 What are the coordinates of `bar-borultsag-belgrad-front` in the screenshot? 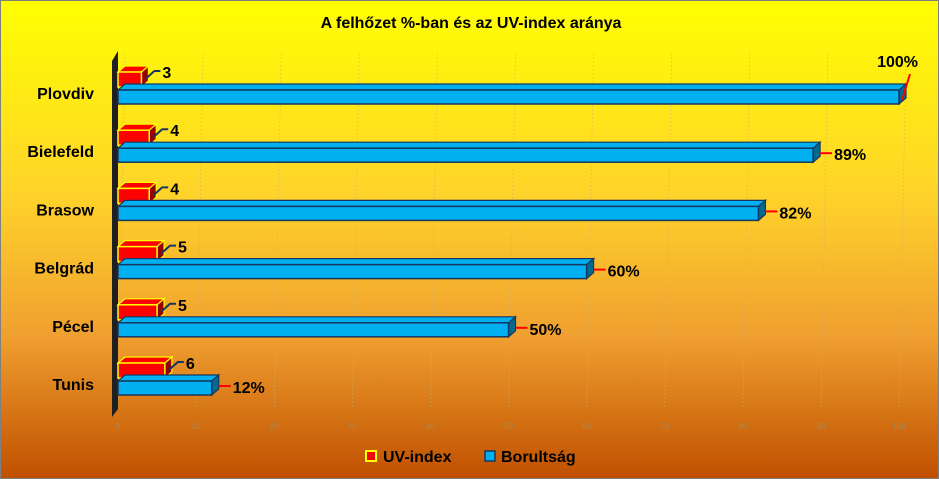 It's located at (352, 271).